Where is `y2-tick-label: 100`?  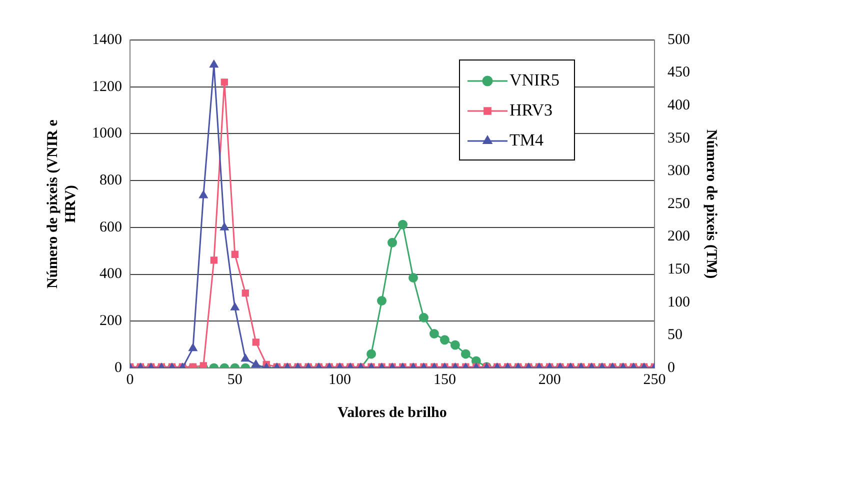 y2-tick-label: 100 is located at coordinates (679, 302).